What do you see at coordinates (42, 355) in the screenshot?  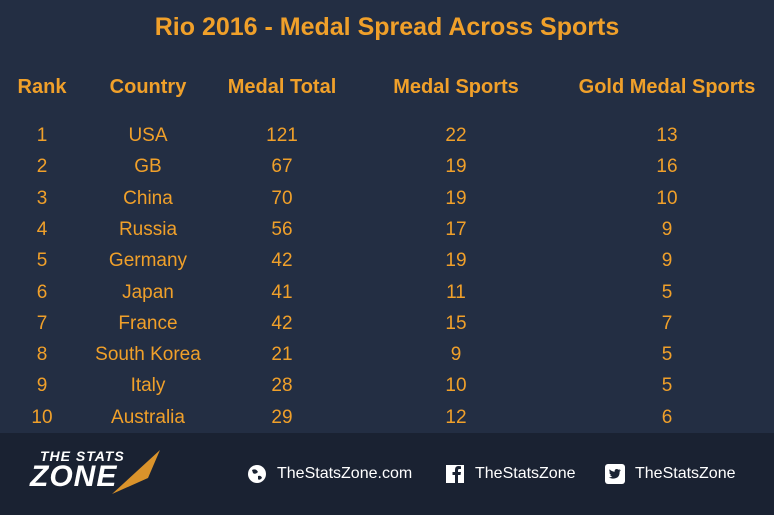 I see `cell-rank: 8` at bounding box center [42, 355].